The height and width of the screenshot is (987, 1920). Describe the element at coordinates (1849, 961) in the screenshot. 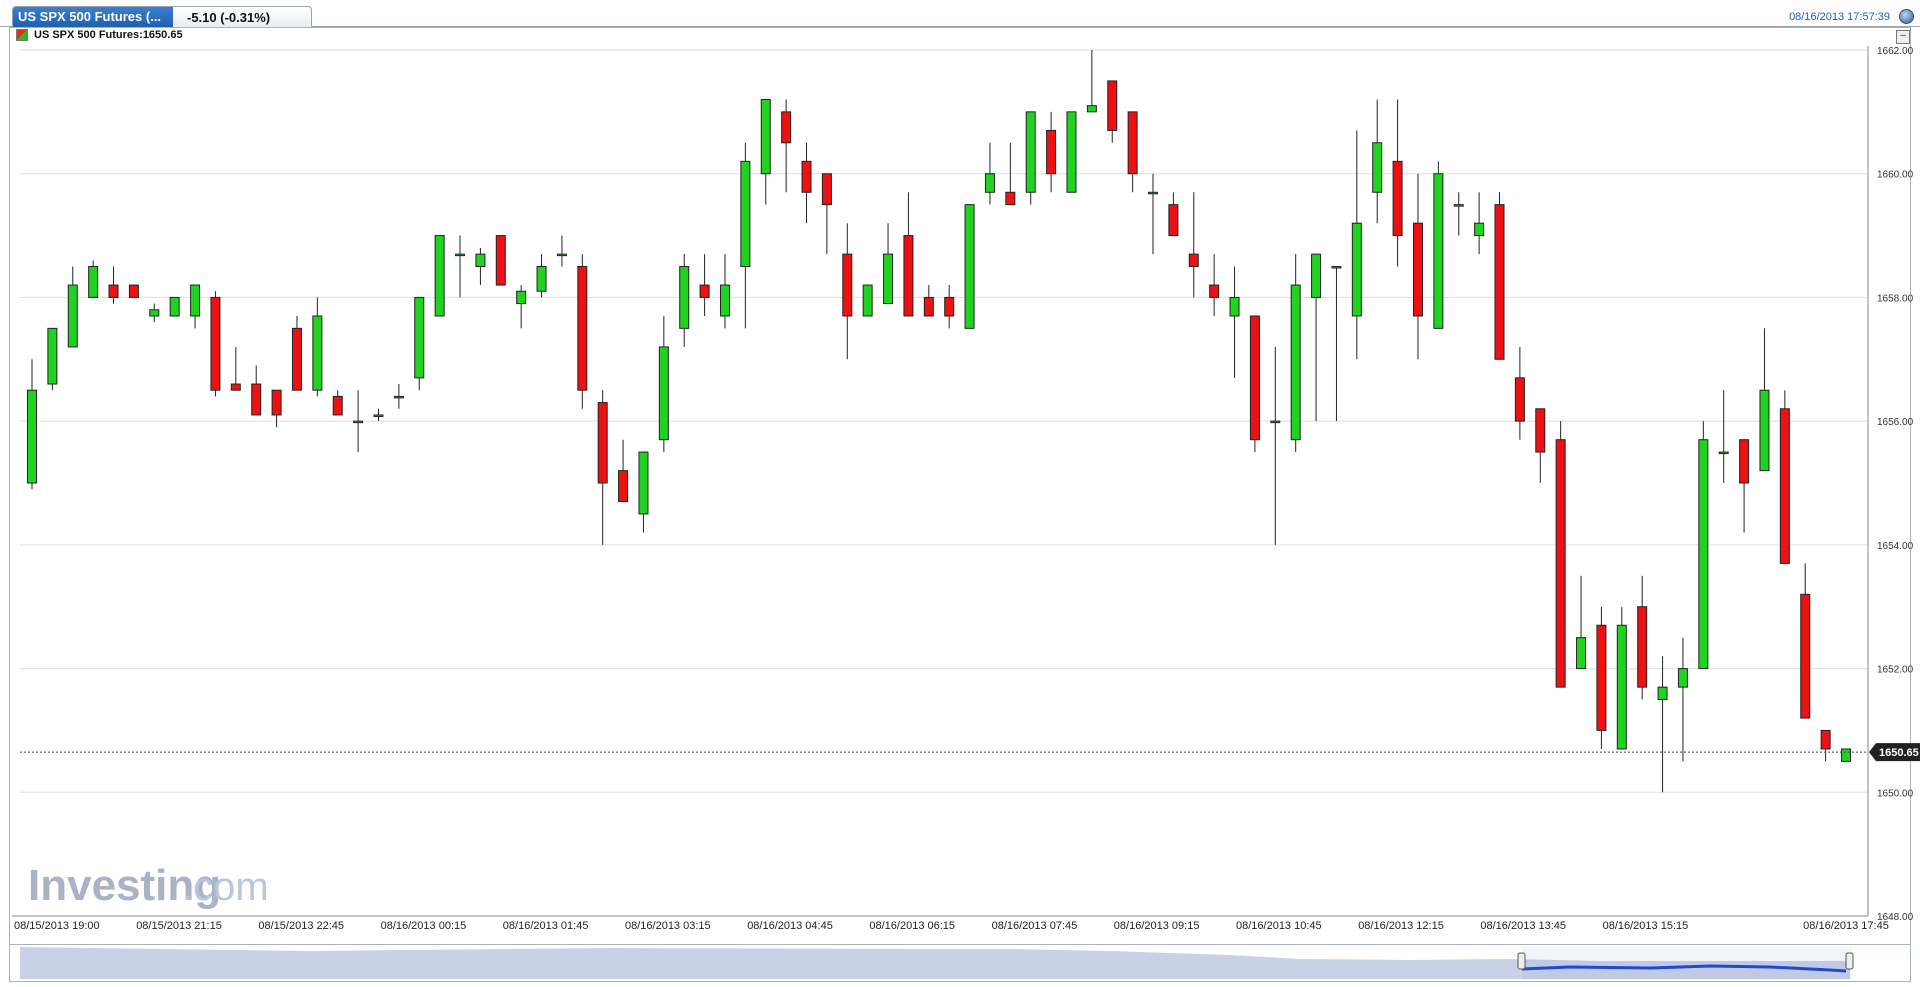

I see `navigator-right-handle` at that location.